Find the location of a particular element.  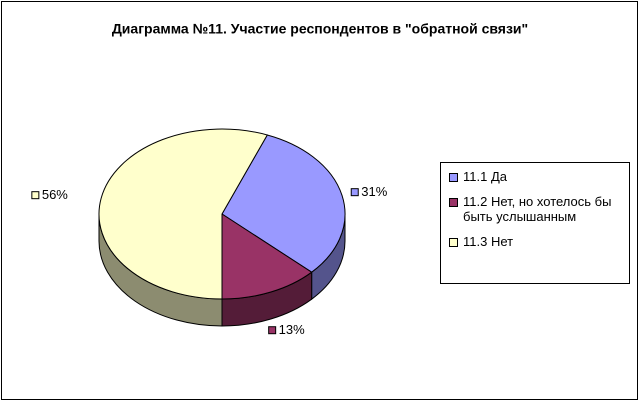

legend-label: 11.2 Нет, но хотелось бы быть услышанным is located at coordinates (537, 209).